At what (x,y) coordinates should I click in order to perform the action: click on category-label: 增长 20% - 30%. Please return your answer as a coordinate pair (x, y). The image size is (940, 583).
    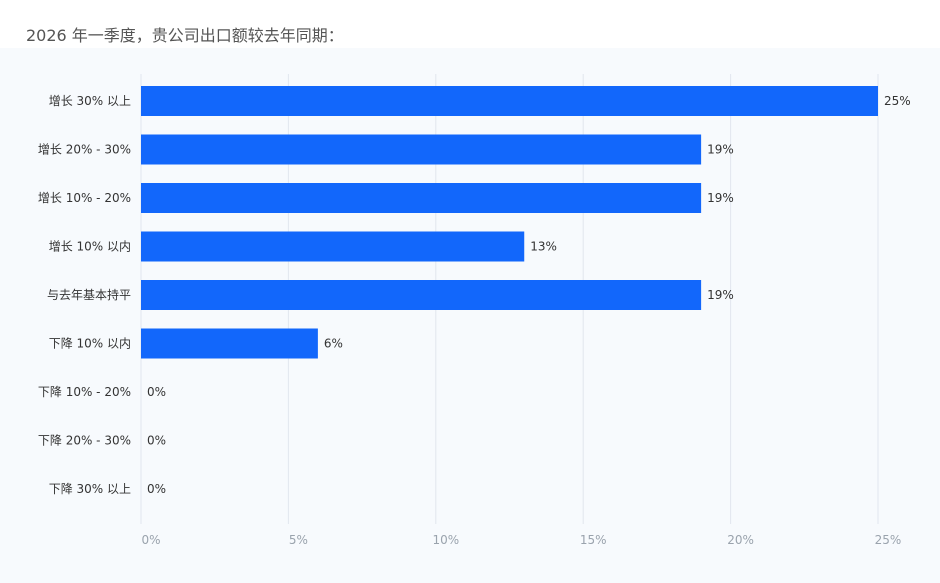
    Looking at the image, I should click on (84, 150).